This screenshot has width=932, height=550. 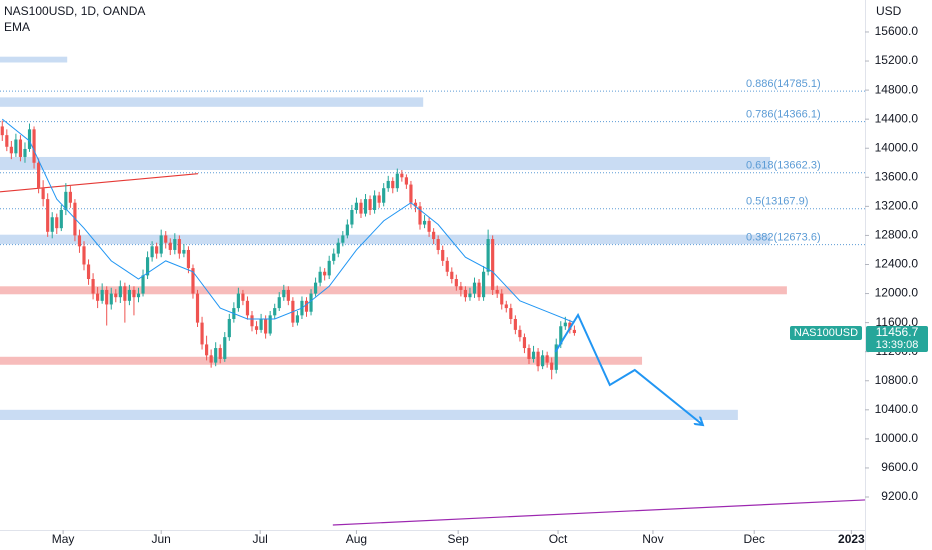 I want to click on price-tag-label: 11456.7, so click(x=897, y=332).